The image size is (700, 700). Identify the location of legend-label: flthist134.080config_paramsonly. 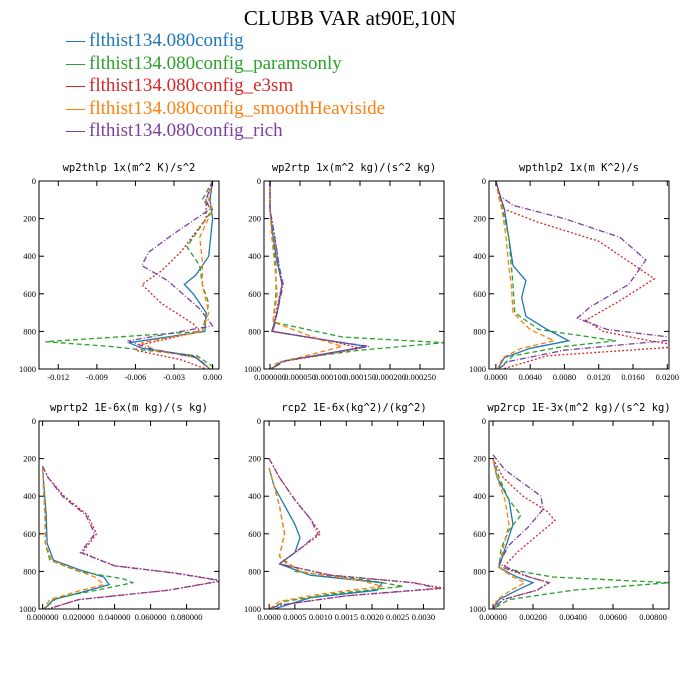
(215, 63).